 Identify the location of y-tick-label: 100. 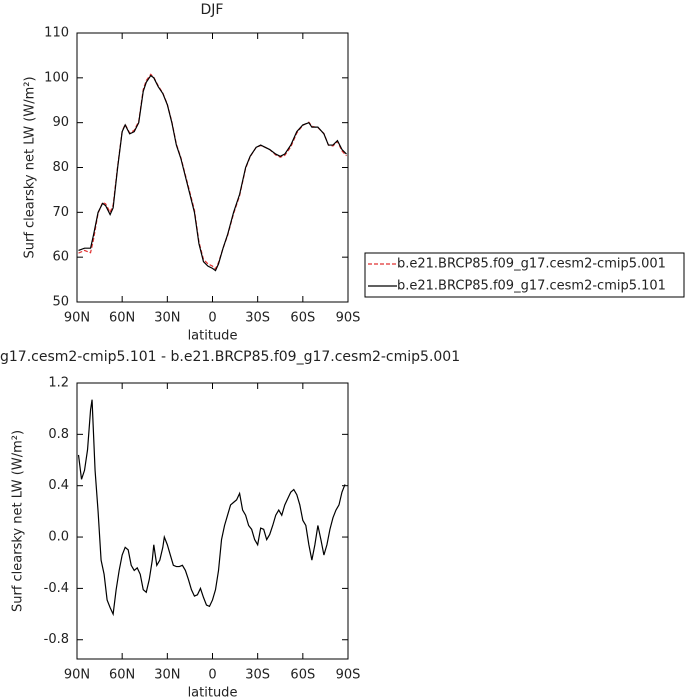
(56, 77).